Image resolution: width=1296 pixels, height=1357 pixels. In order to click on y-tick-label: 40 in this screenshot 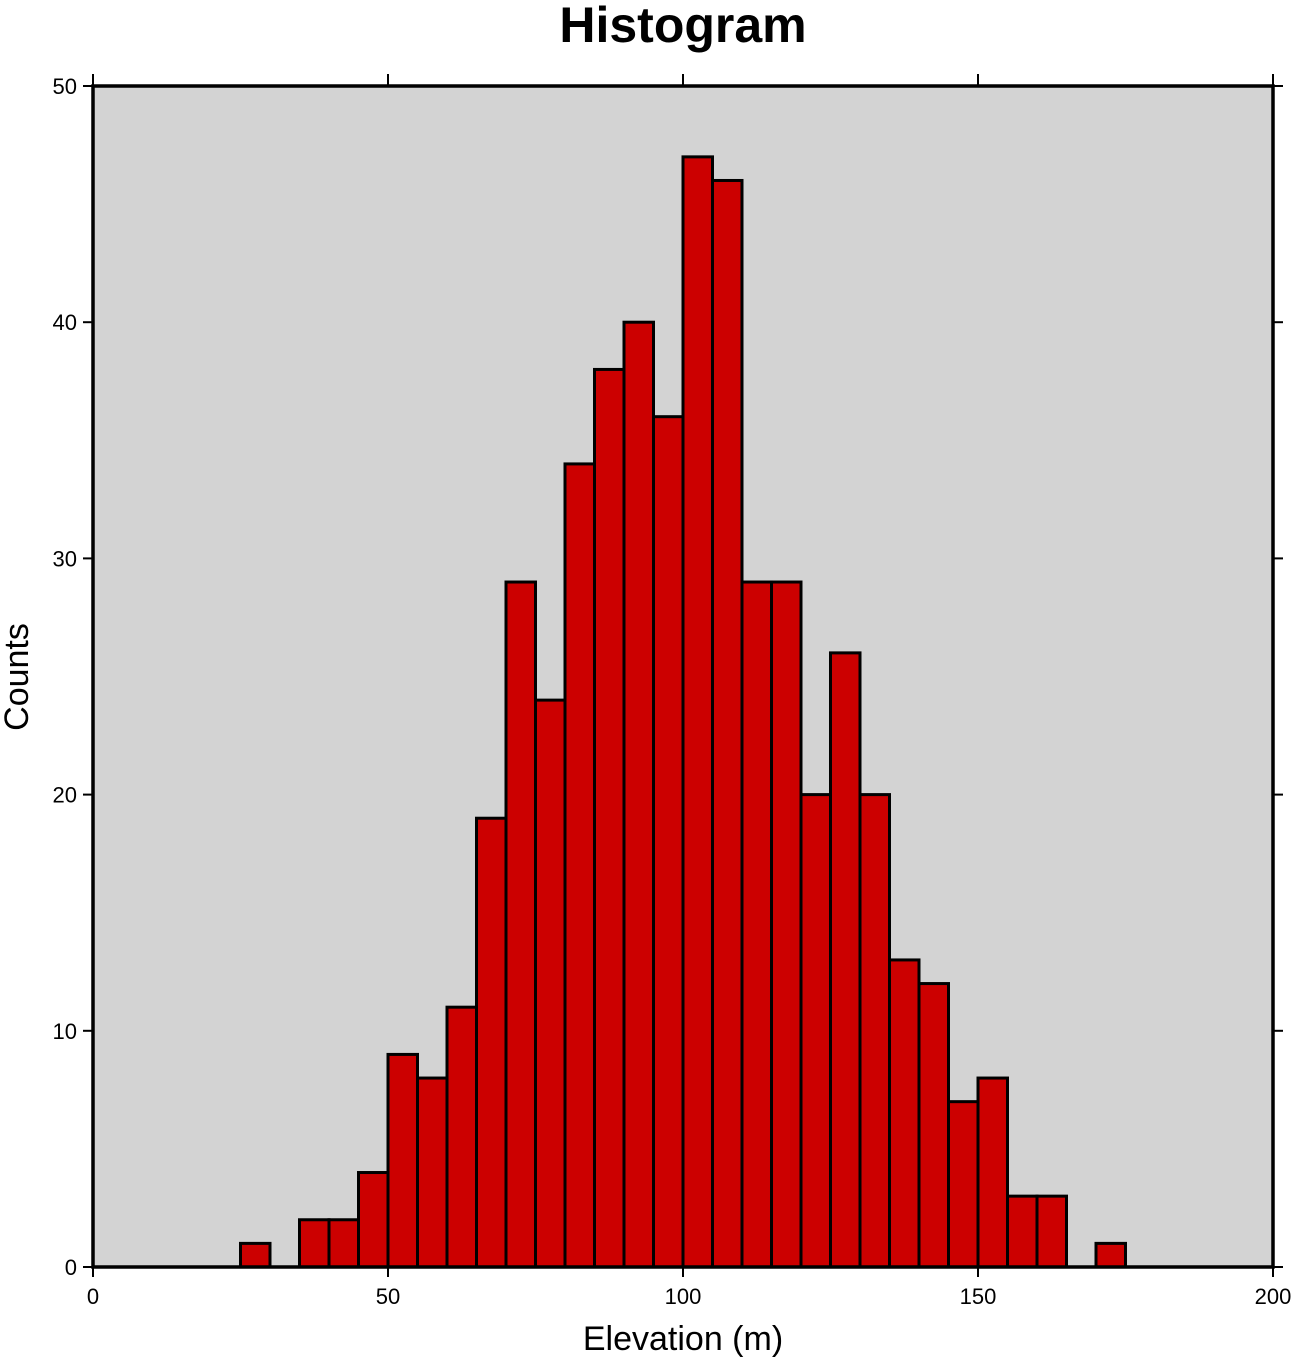, I will do `click(65, 322)`.